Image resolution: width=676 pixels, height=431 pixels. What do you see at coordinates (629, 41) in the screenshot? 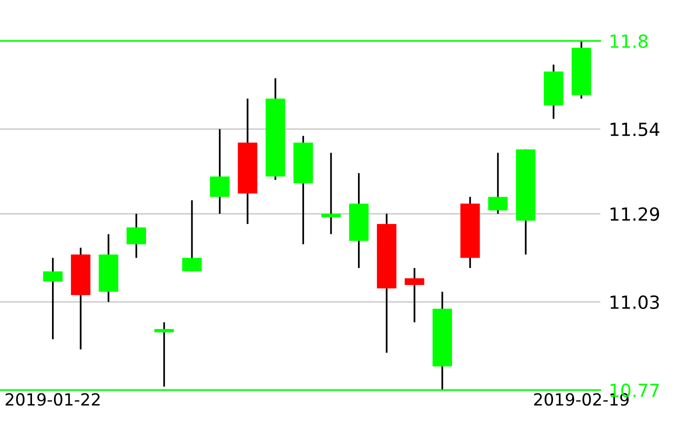
I see `y-tick-label: 11.8` at bounding box center [629, 41].